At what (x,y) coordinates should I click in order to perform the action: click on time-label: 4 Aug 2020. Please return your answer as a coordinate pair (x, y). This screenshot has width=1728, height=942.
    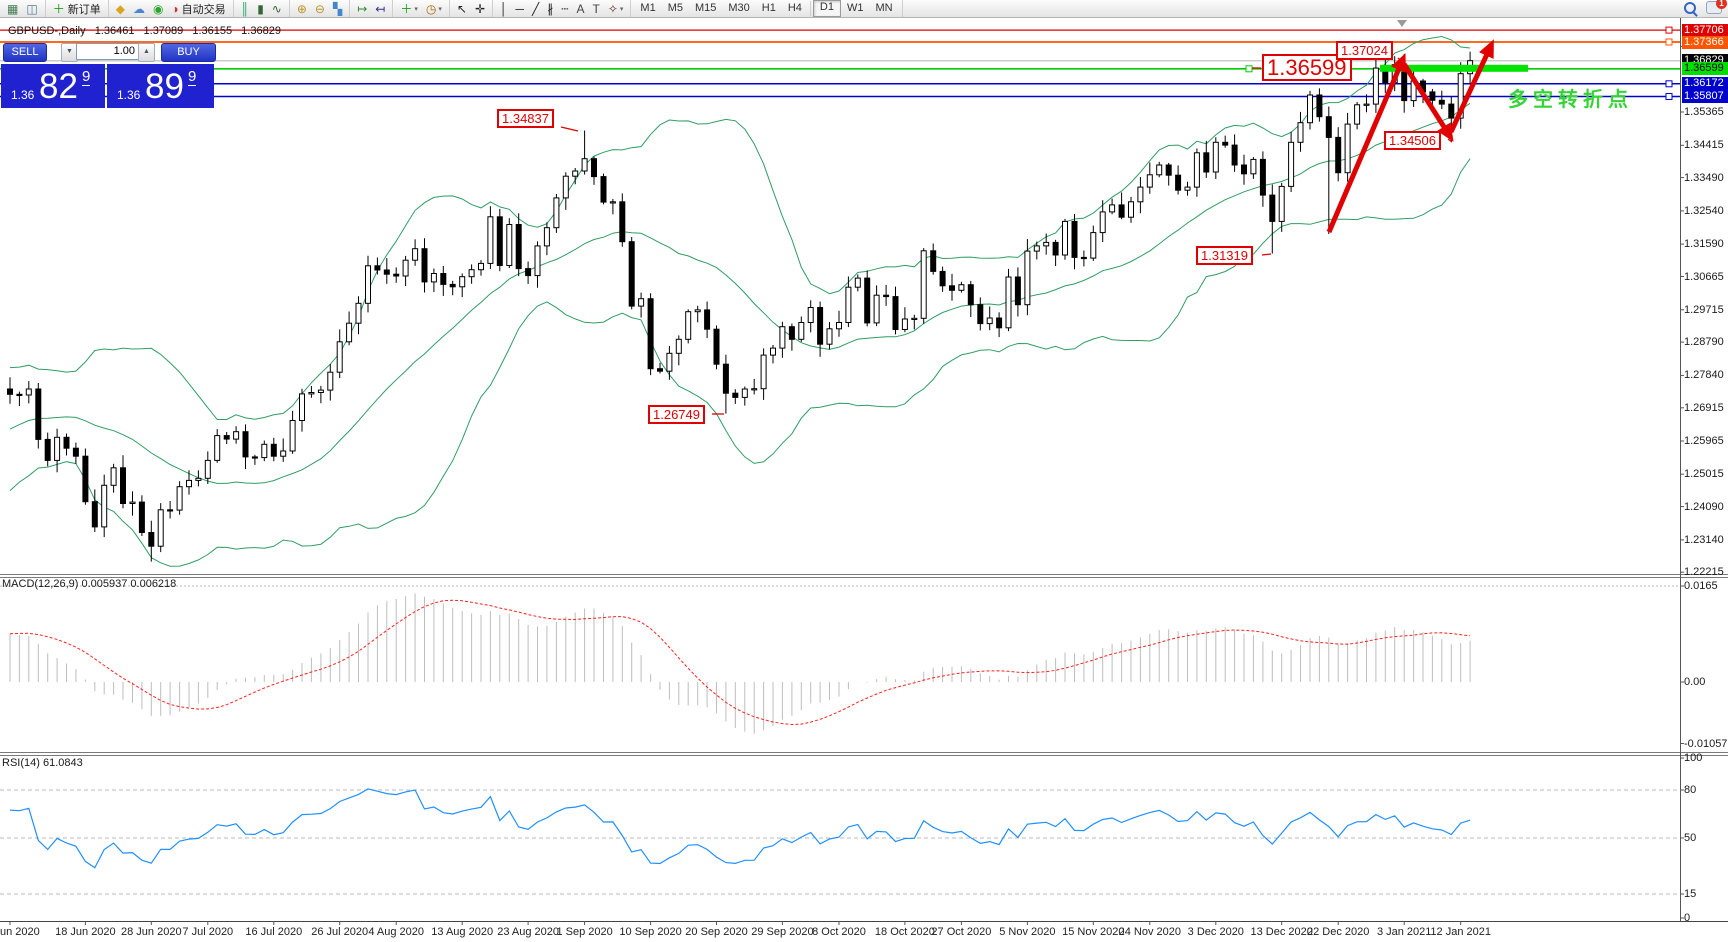
    Looking at the image, I should click on (396, 932).